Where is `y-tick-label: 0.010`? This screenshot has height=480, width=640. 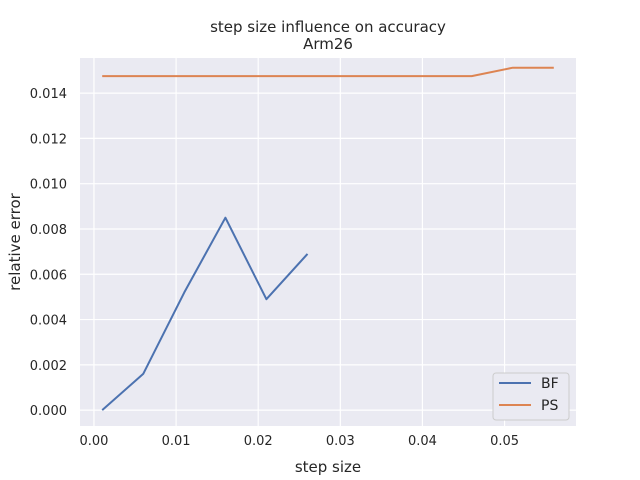 y-tick-label: 0.010 is located at coordinates (48, 185).